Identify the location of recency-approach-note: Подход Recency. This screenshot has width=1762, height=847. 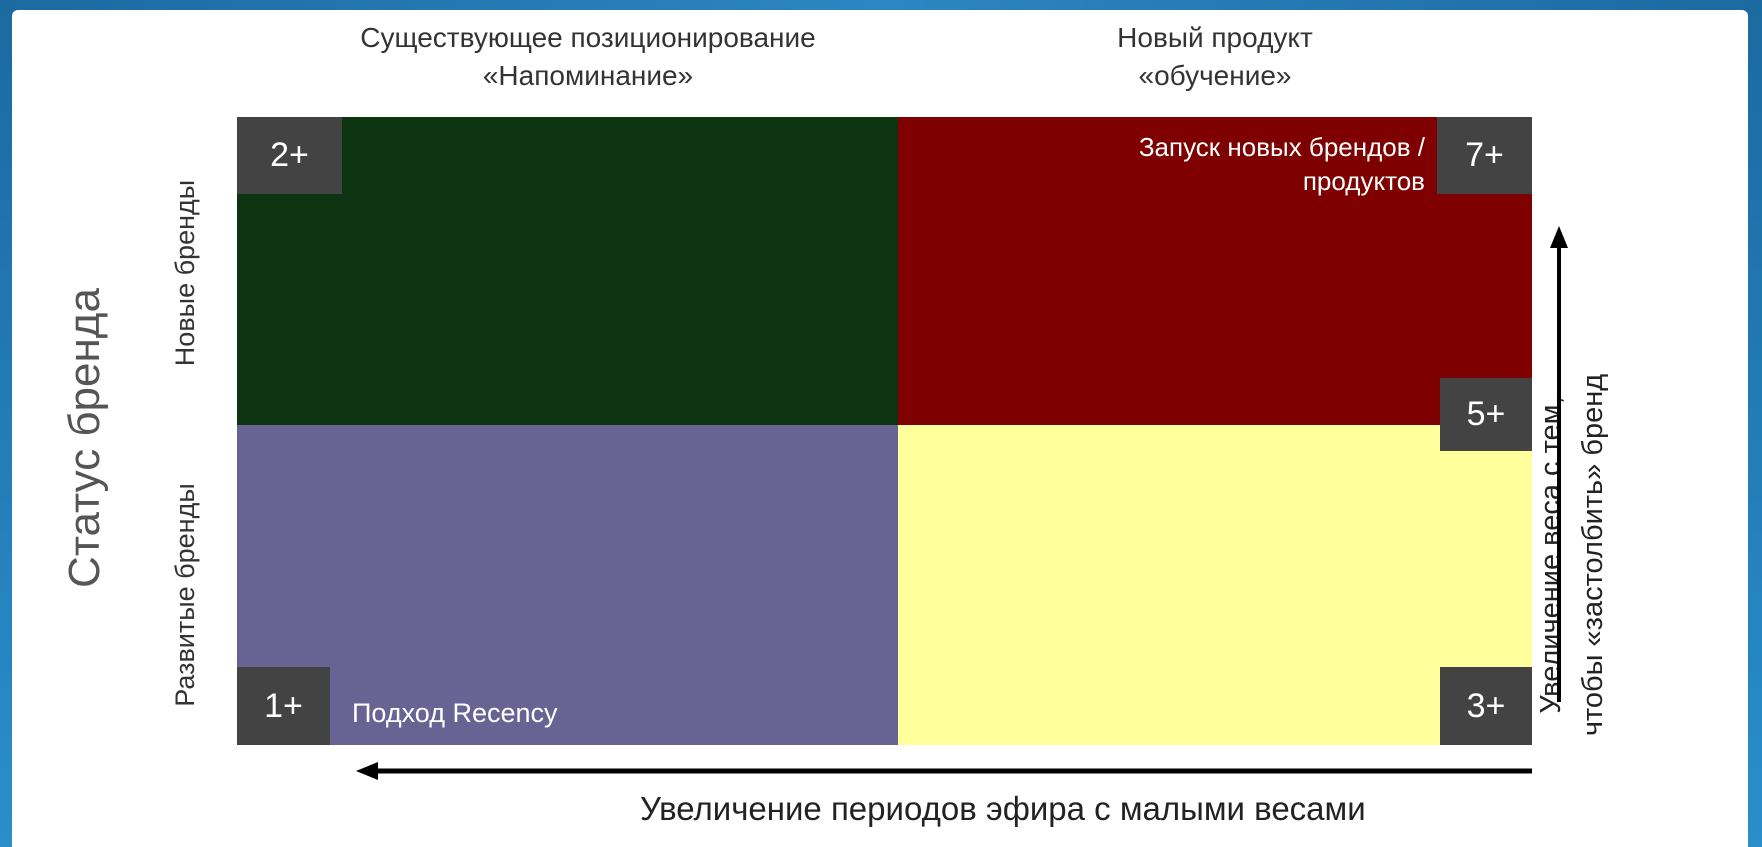
(455, 713).